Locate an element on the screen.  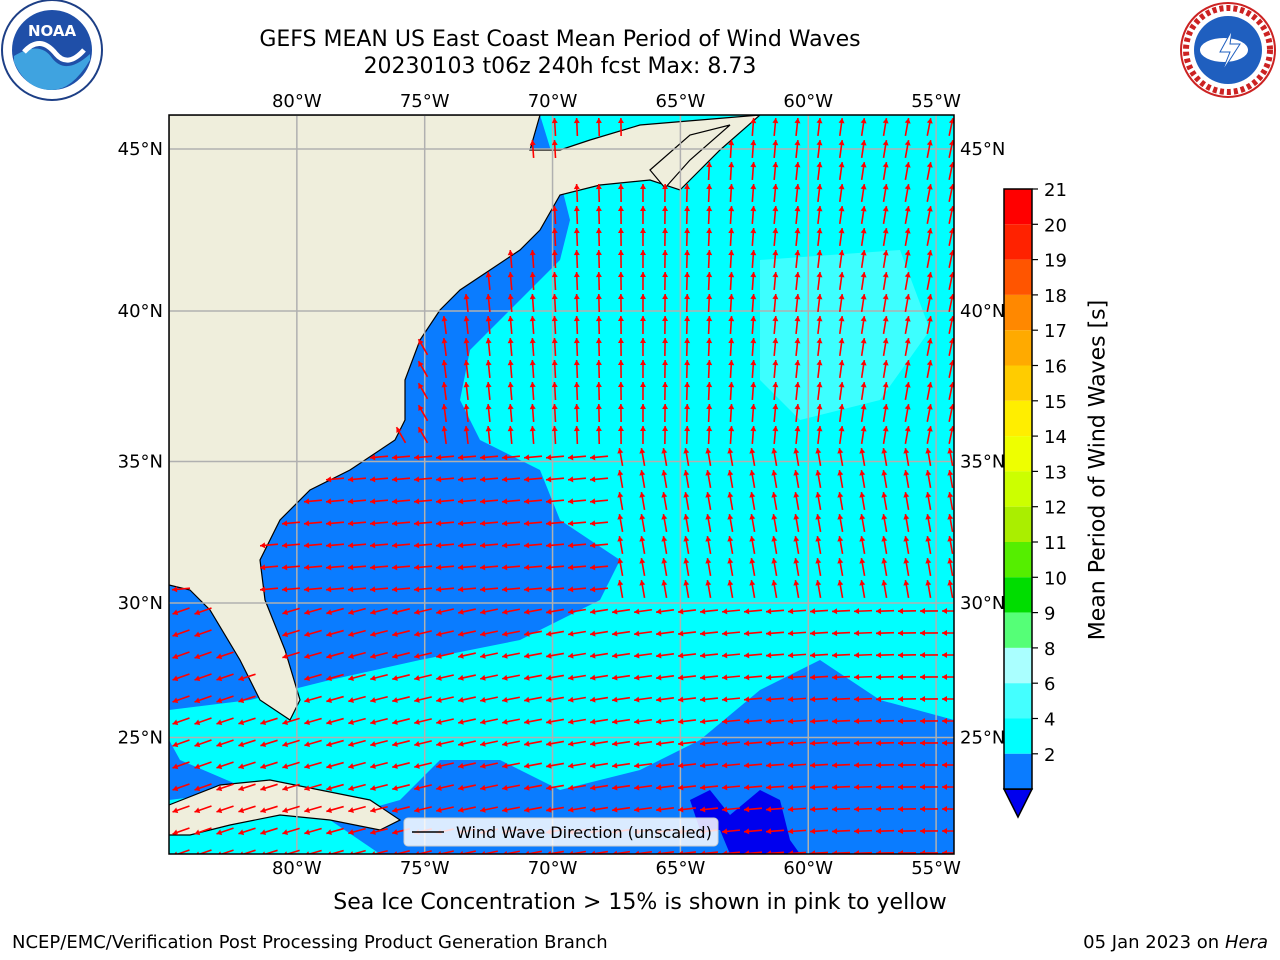
colorbar-tick-label: 10 is located at coordinates (1055, 578).